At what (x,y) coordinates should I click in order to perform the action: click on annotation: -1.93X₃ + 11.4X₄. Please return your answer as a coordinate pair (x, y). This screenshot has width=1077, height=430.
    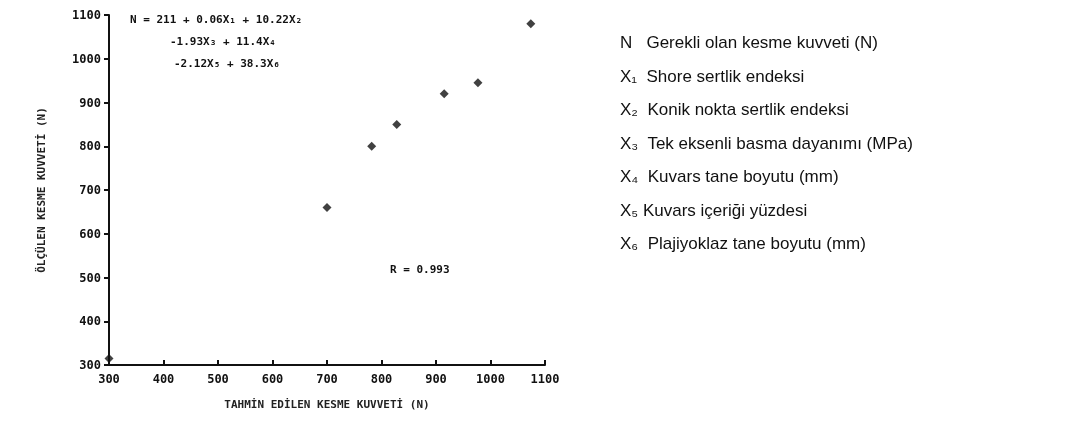
    Looking at the image, I should click on (223, 41).